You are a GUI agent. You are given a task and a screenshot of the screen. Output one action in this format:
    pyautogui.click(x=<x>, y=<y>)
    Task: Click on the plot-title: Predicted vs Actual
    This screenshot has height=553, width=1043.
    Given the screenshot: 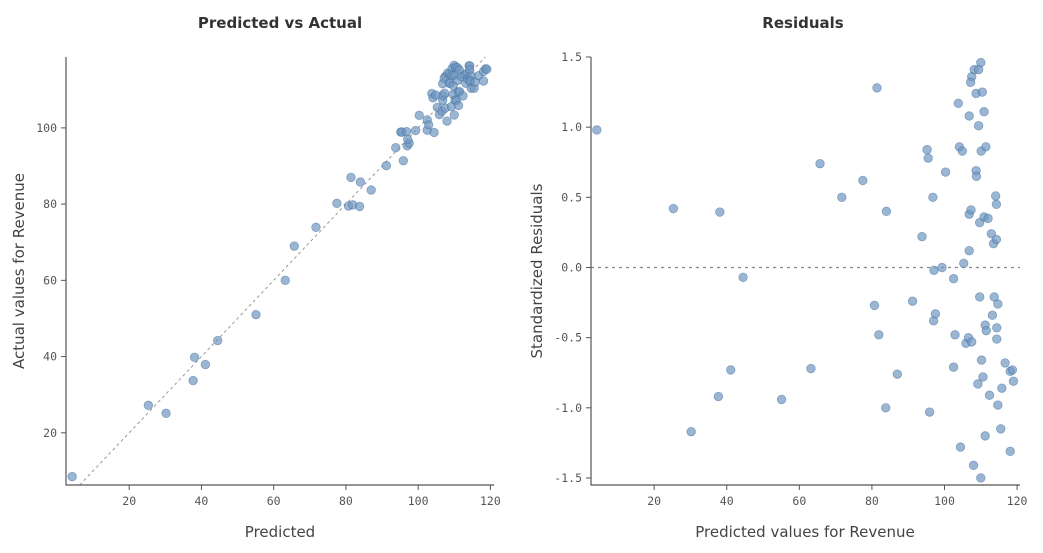 What is the action you would take?
    pyautogui.click(x=280, y=23)
    